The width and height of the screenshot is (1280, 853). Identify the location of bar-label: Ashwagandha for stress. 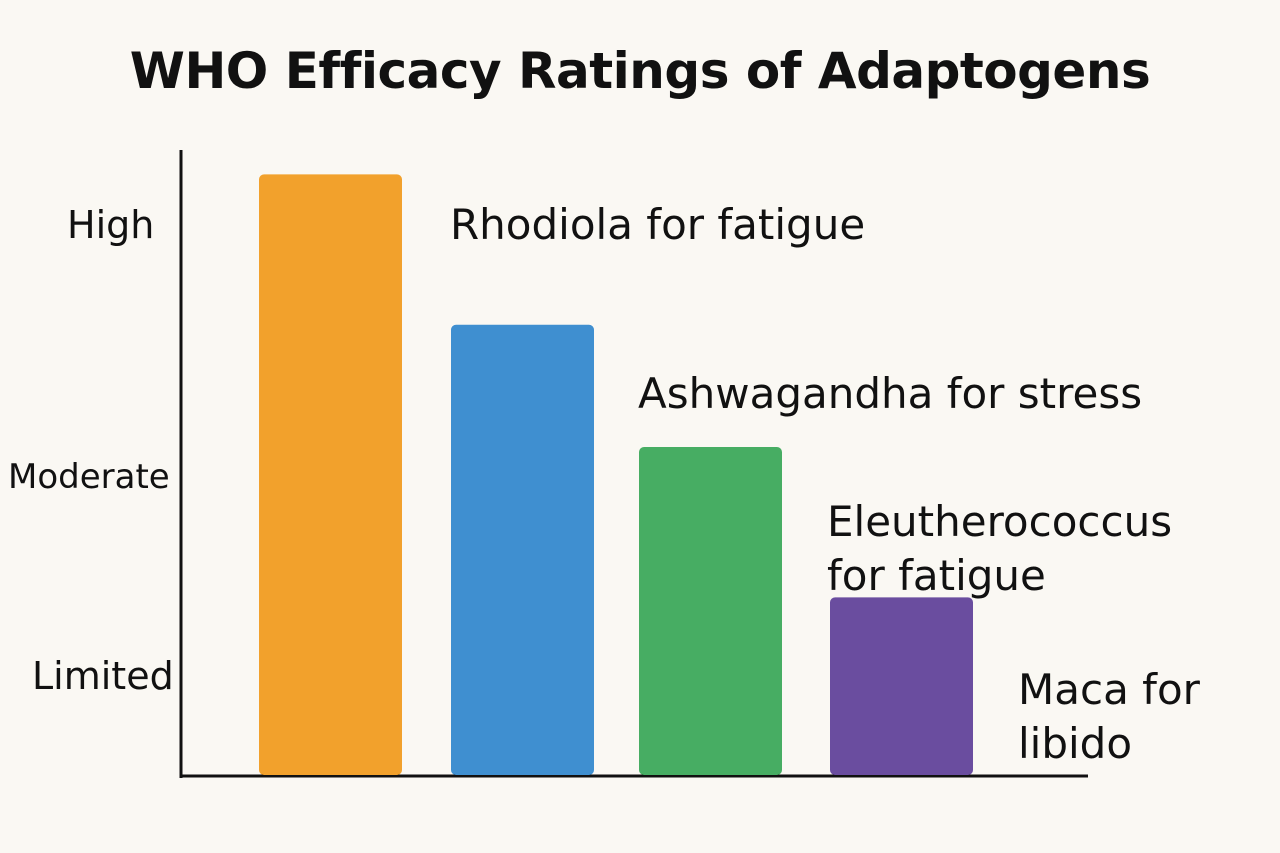
(890, 393).